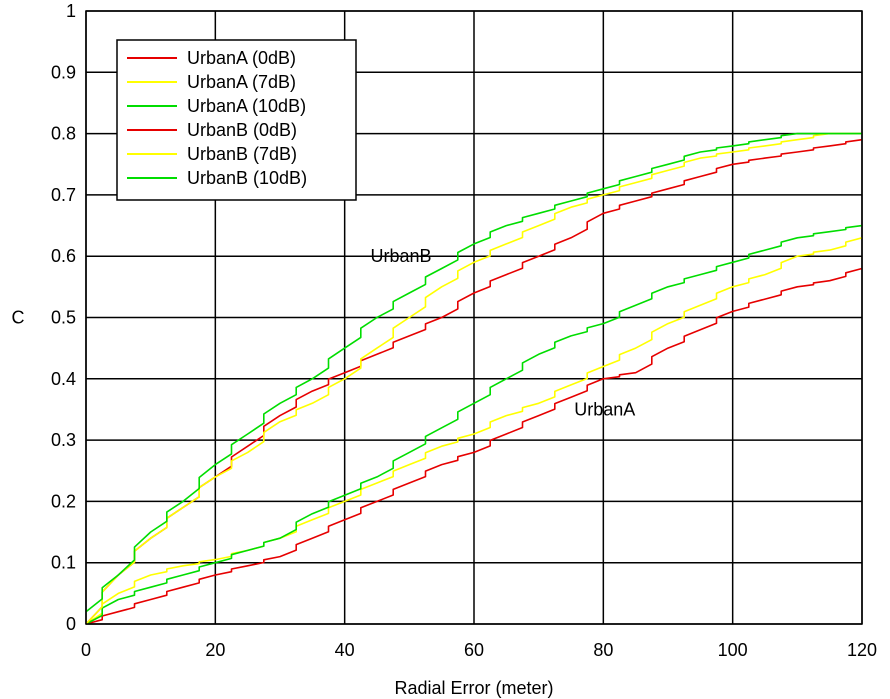 The width and height of the screenshot is (890, 699). I want to click on x-tick-label: 40, so click(345, 650).